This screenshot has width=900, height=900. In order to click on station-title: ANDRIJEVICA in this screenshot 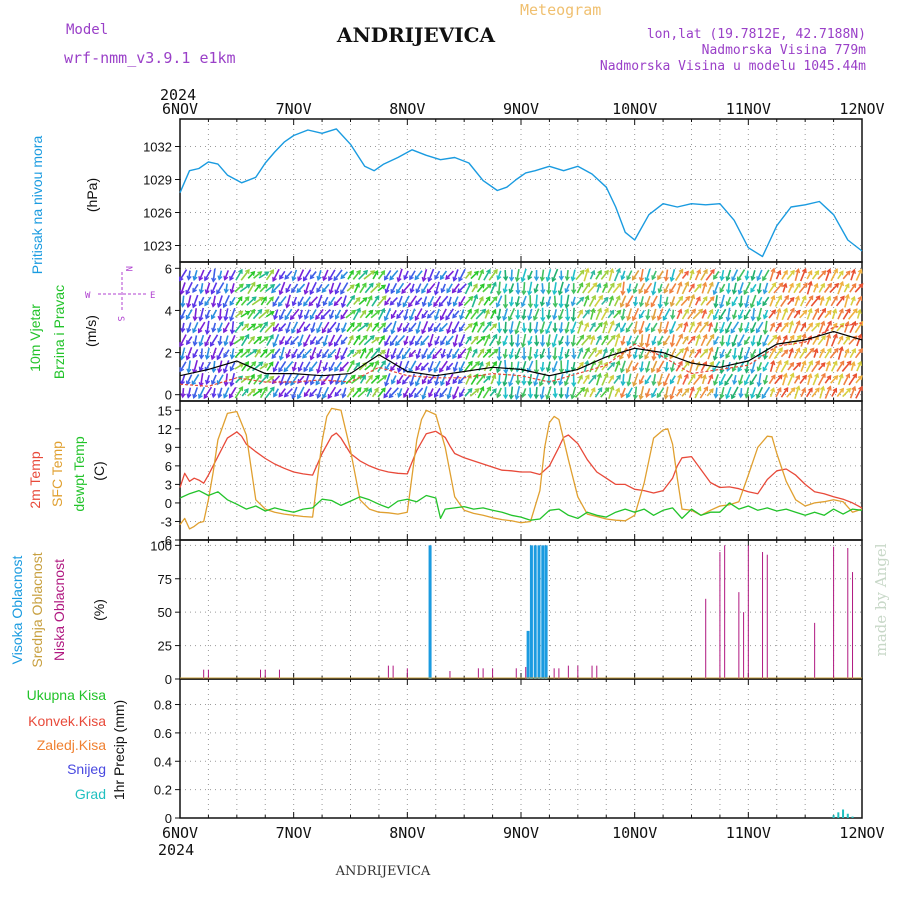, I will do `click(416, 35)`.